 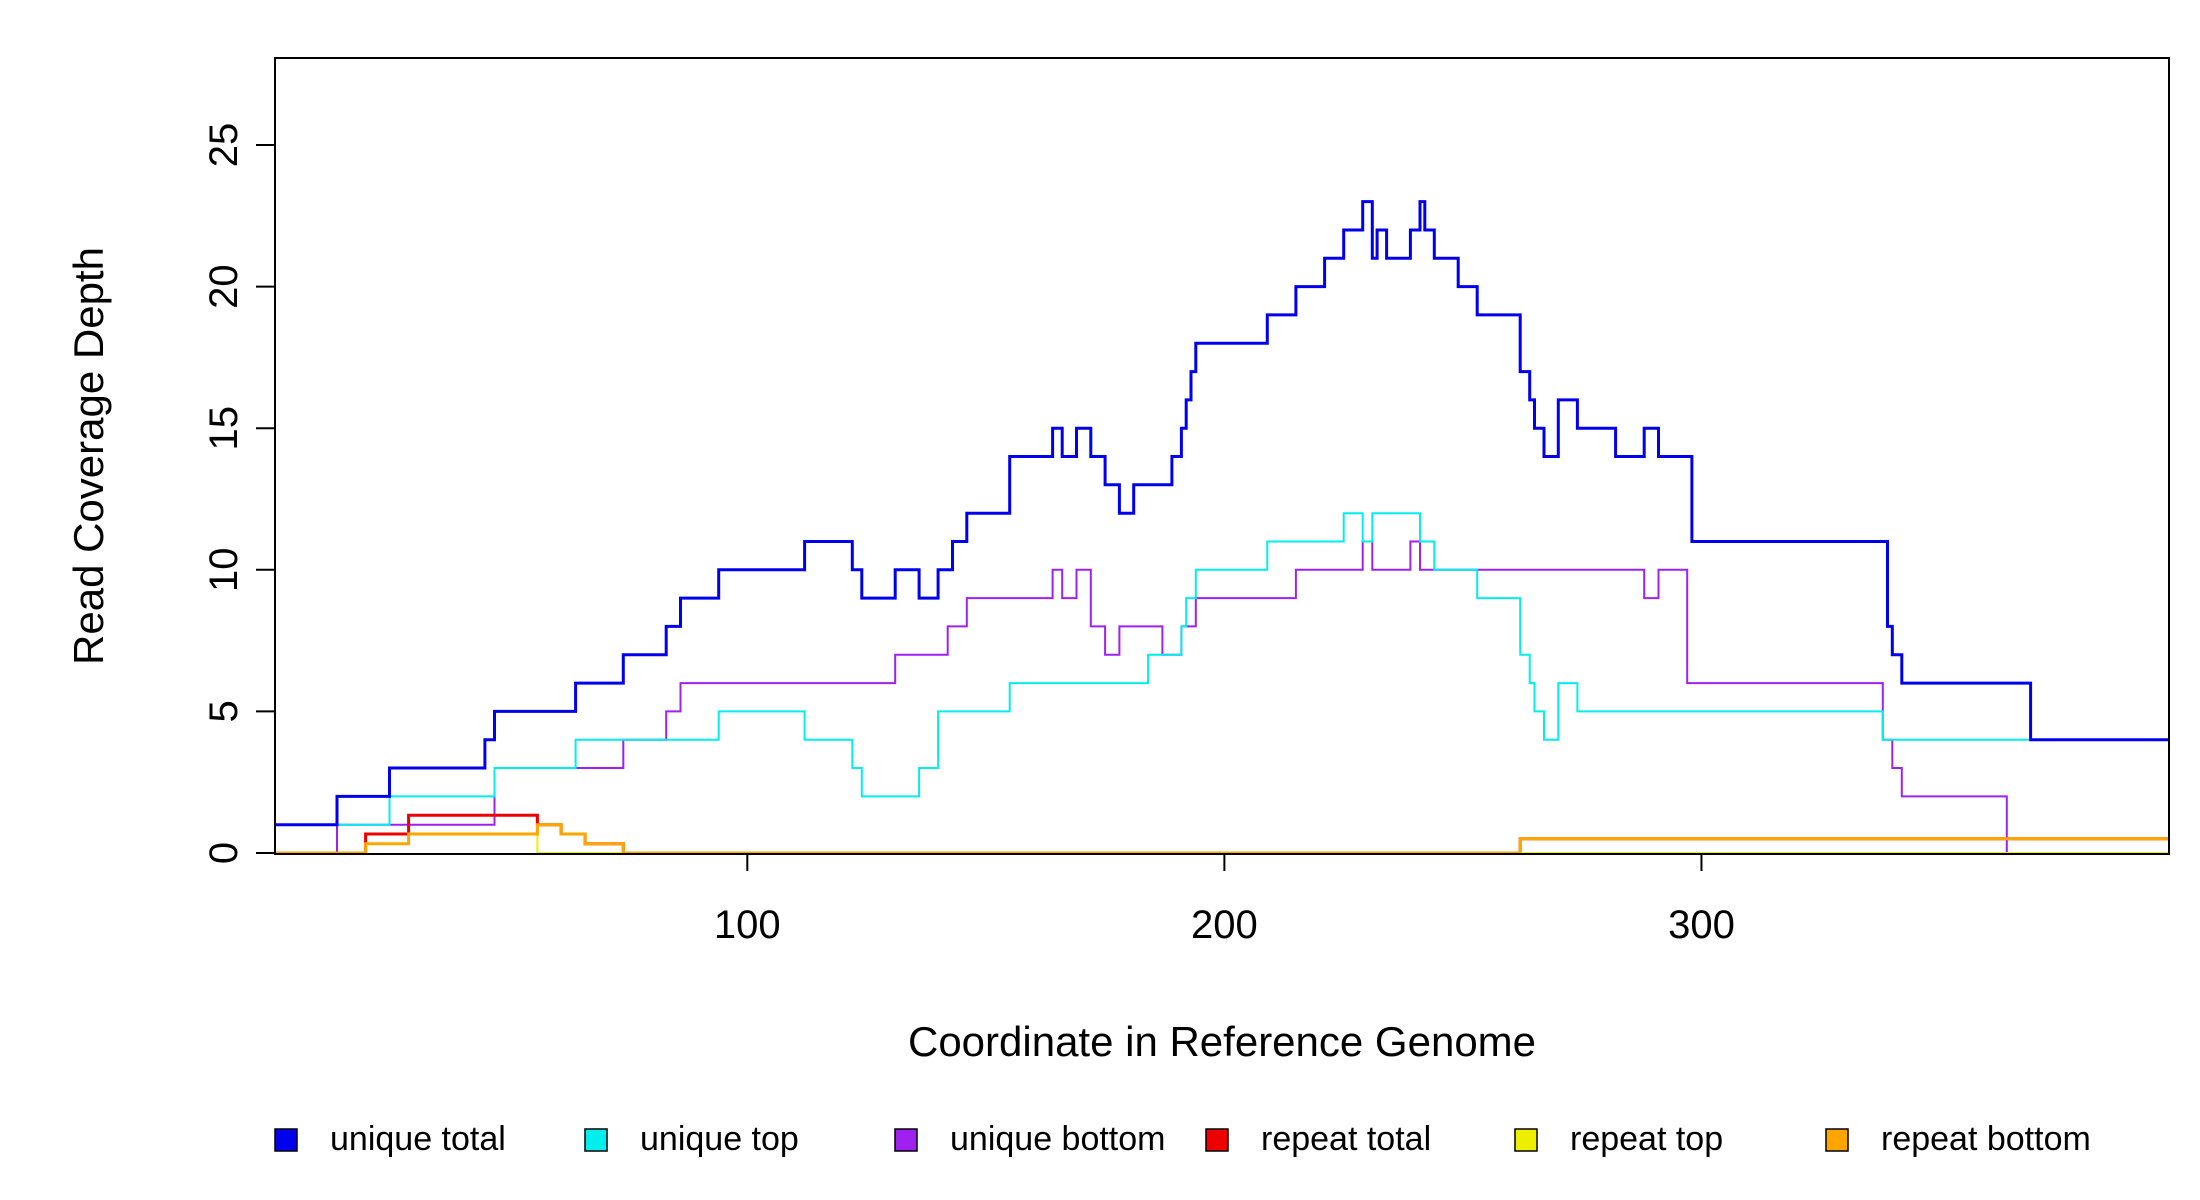 I want to click on y-axis-title: Read Coverage Depth, so click(x=88, y=456).